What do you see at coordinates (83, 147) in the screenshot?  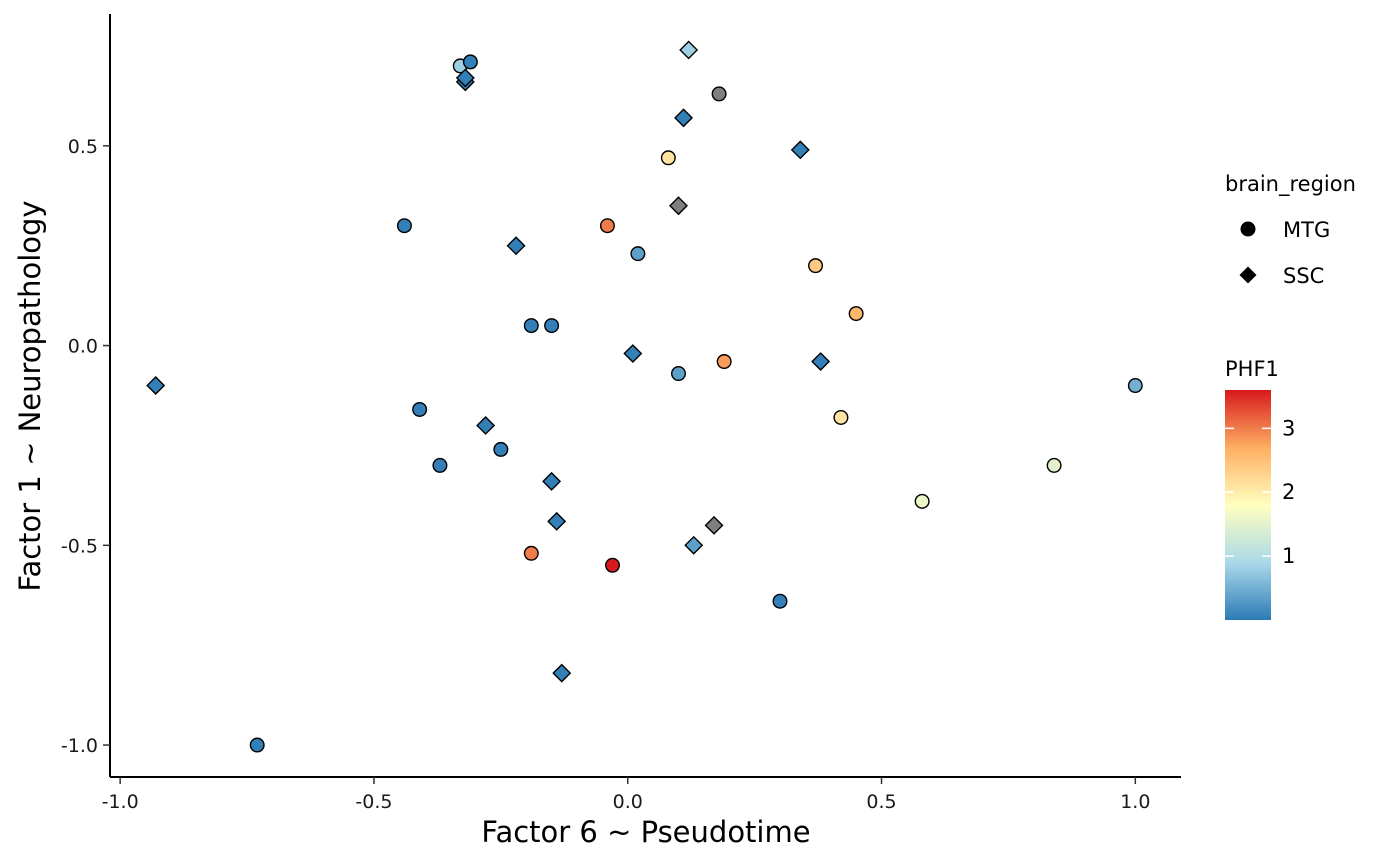 I see `y-tick-label: 0.5` at bounding box center [83, 147].